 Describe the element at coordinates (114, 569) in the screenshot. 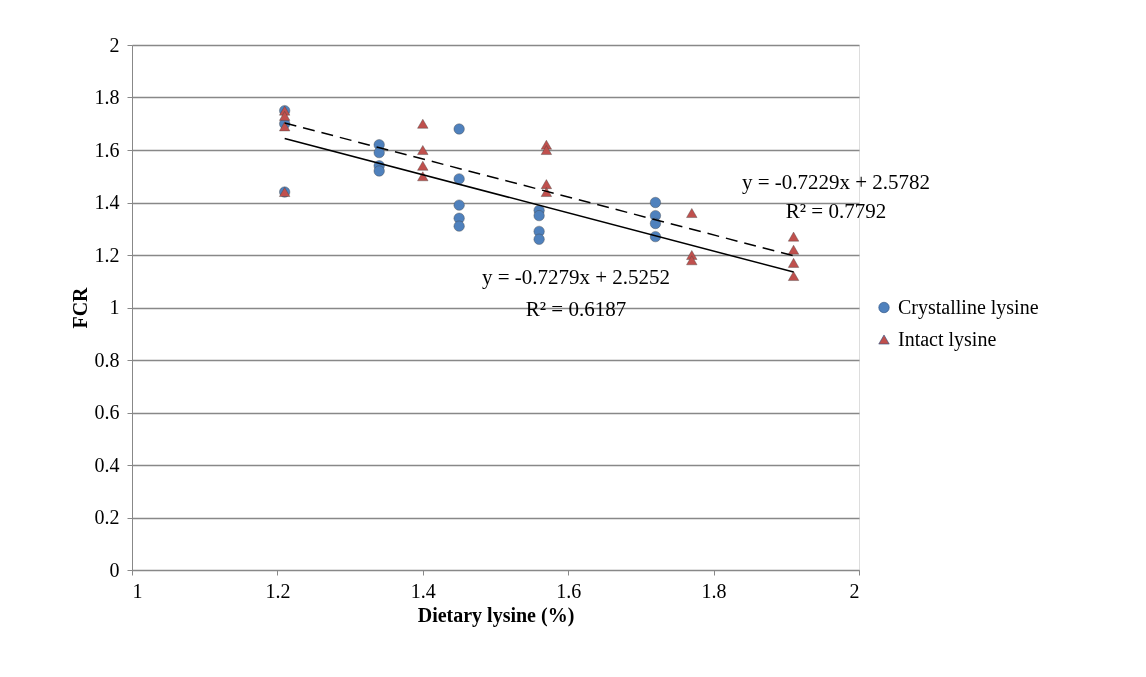

I see `y-tick-label: 0` at that location.